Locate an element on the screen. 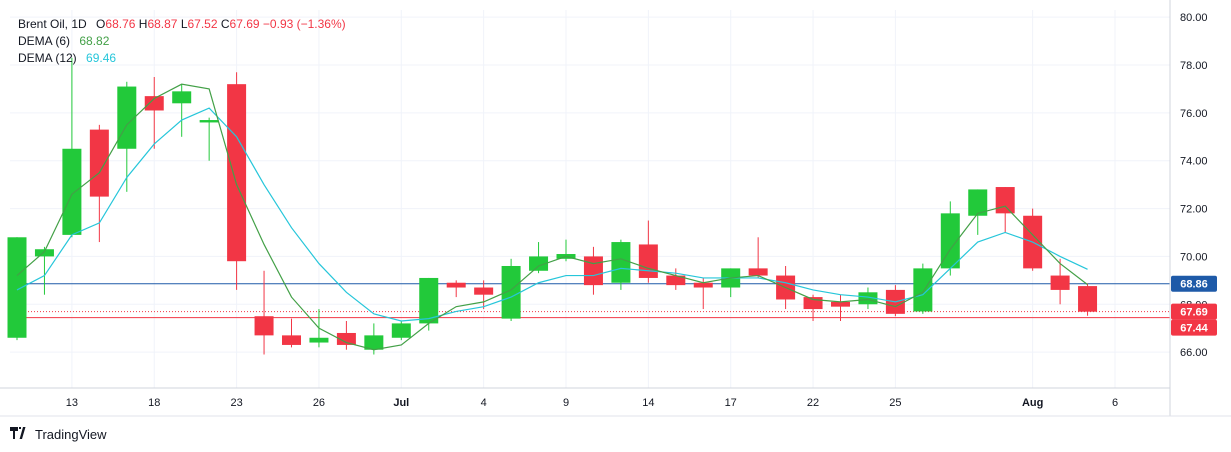 This screenshot has width=1231, height=452. y-tick-label: 76.00 is located at coordinates (1194, 114).